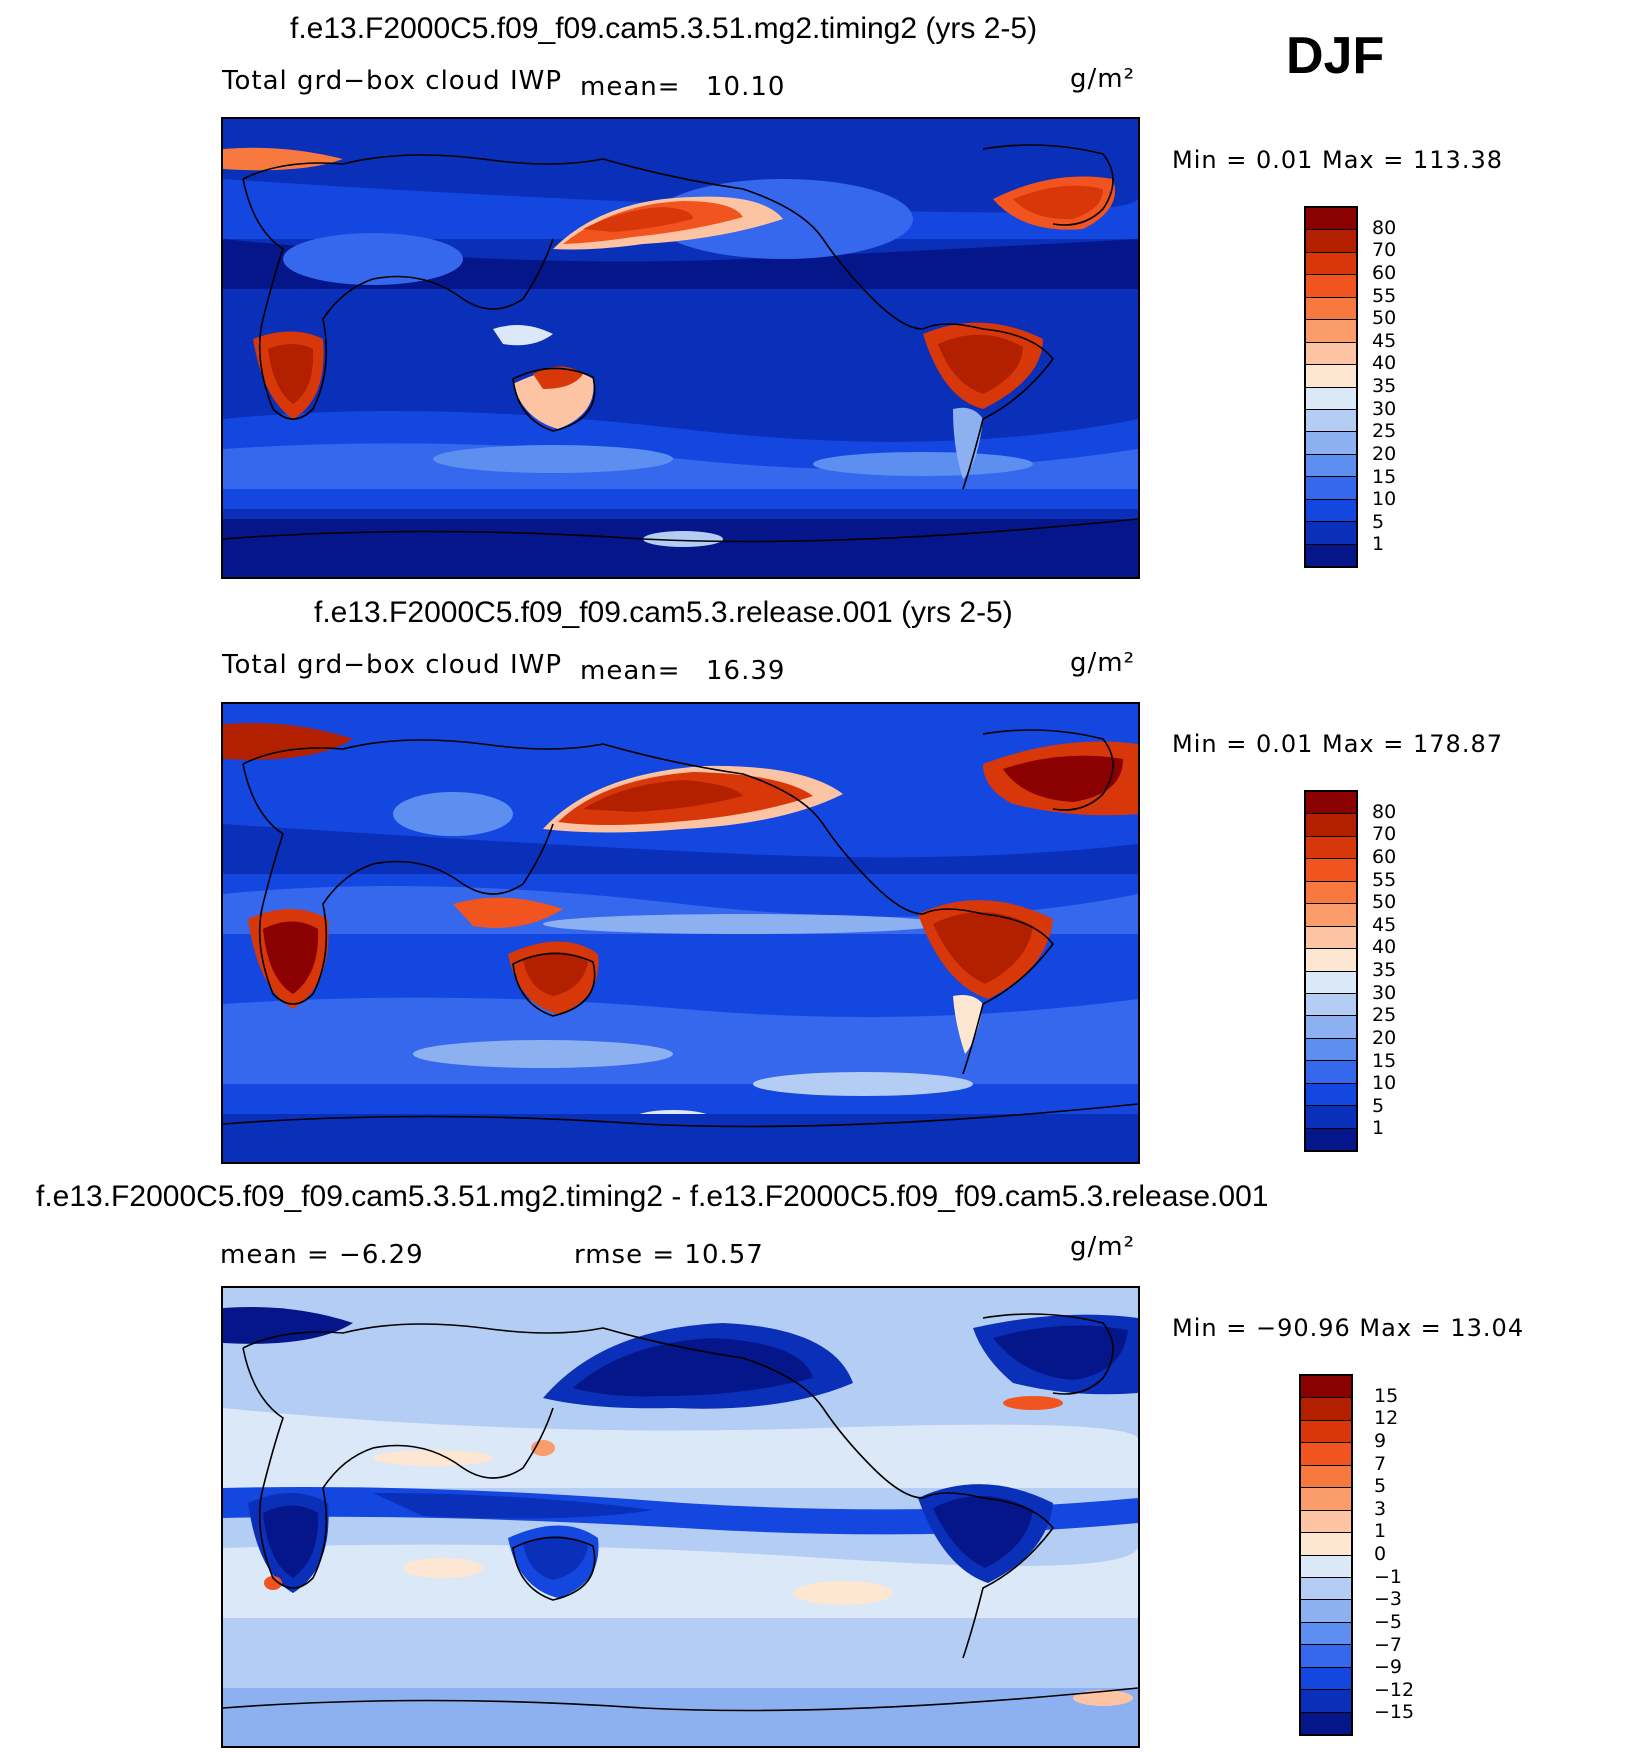  What do you see at coordinates (1103, 1247) in the screenshot?
I see `panel3-units: g/m²` at bounding box center [1103, 1247].